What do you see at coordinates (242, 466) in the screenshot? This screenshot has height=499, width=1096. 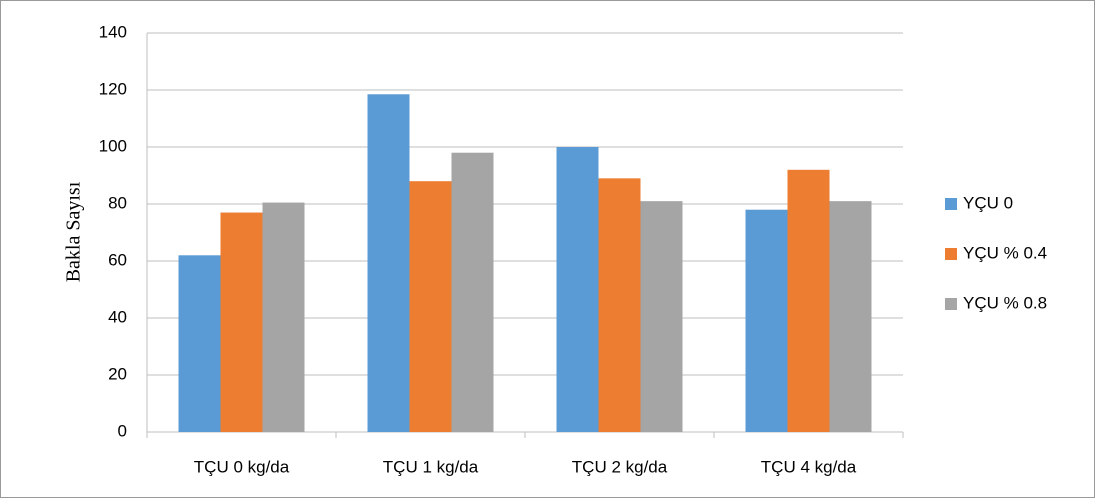 I see `x-tick-label: TÇU 0 kg/da` at bounding box center [242, 466].